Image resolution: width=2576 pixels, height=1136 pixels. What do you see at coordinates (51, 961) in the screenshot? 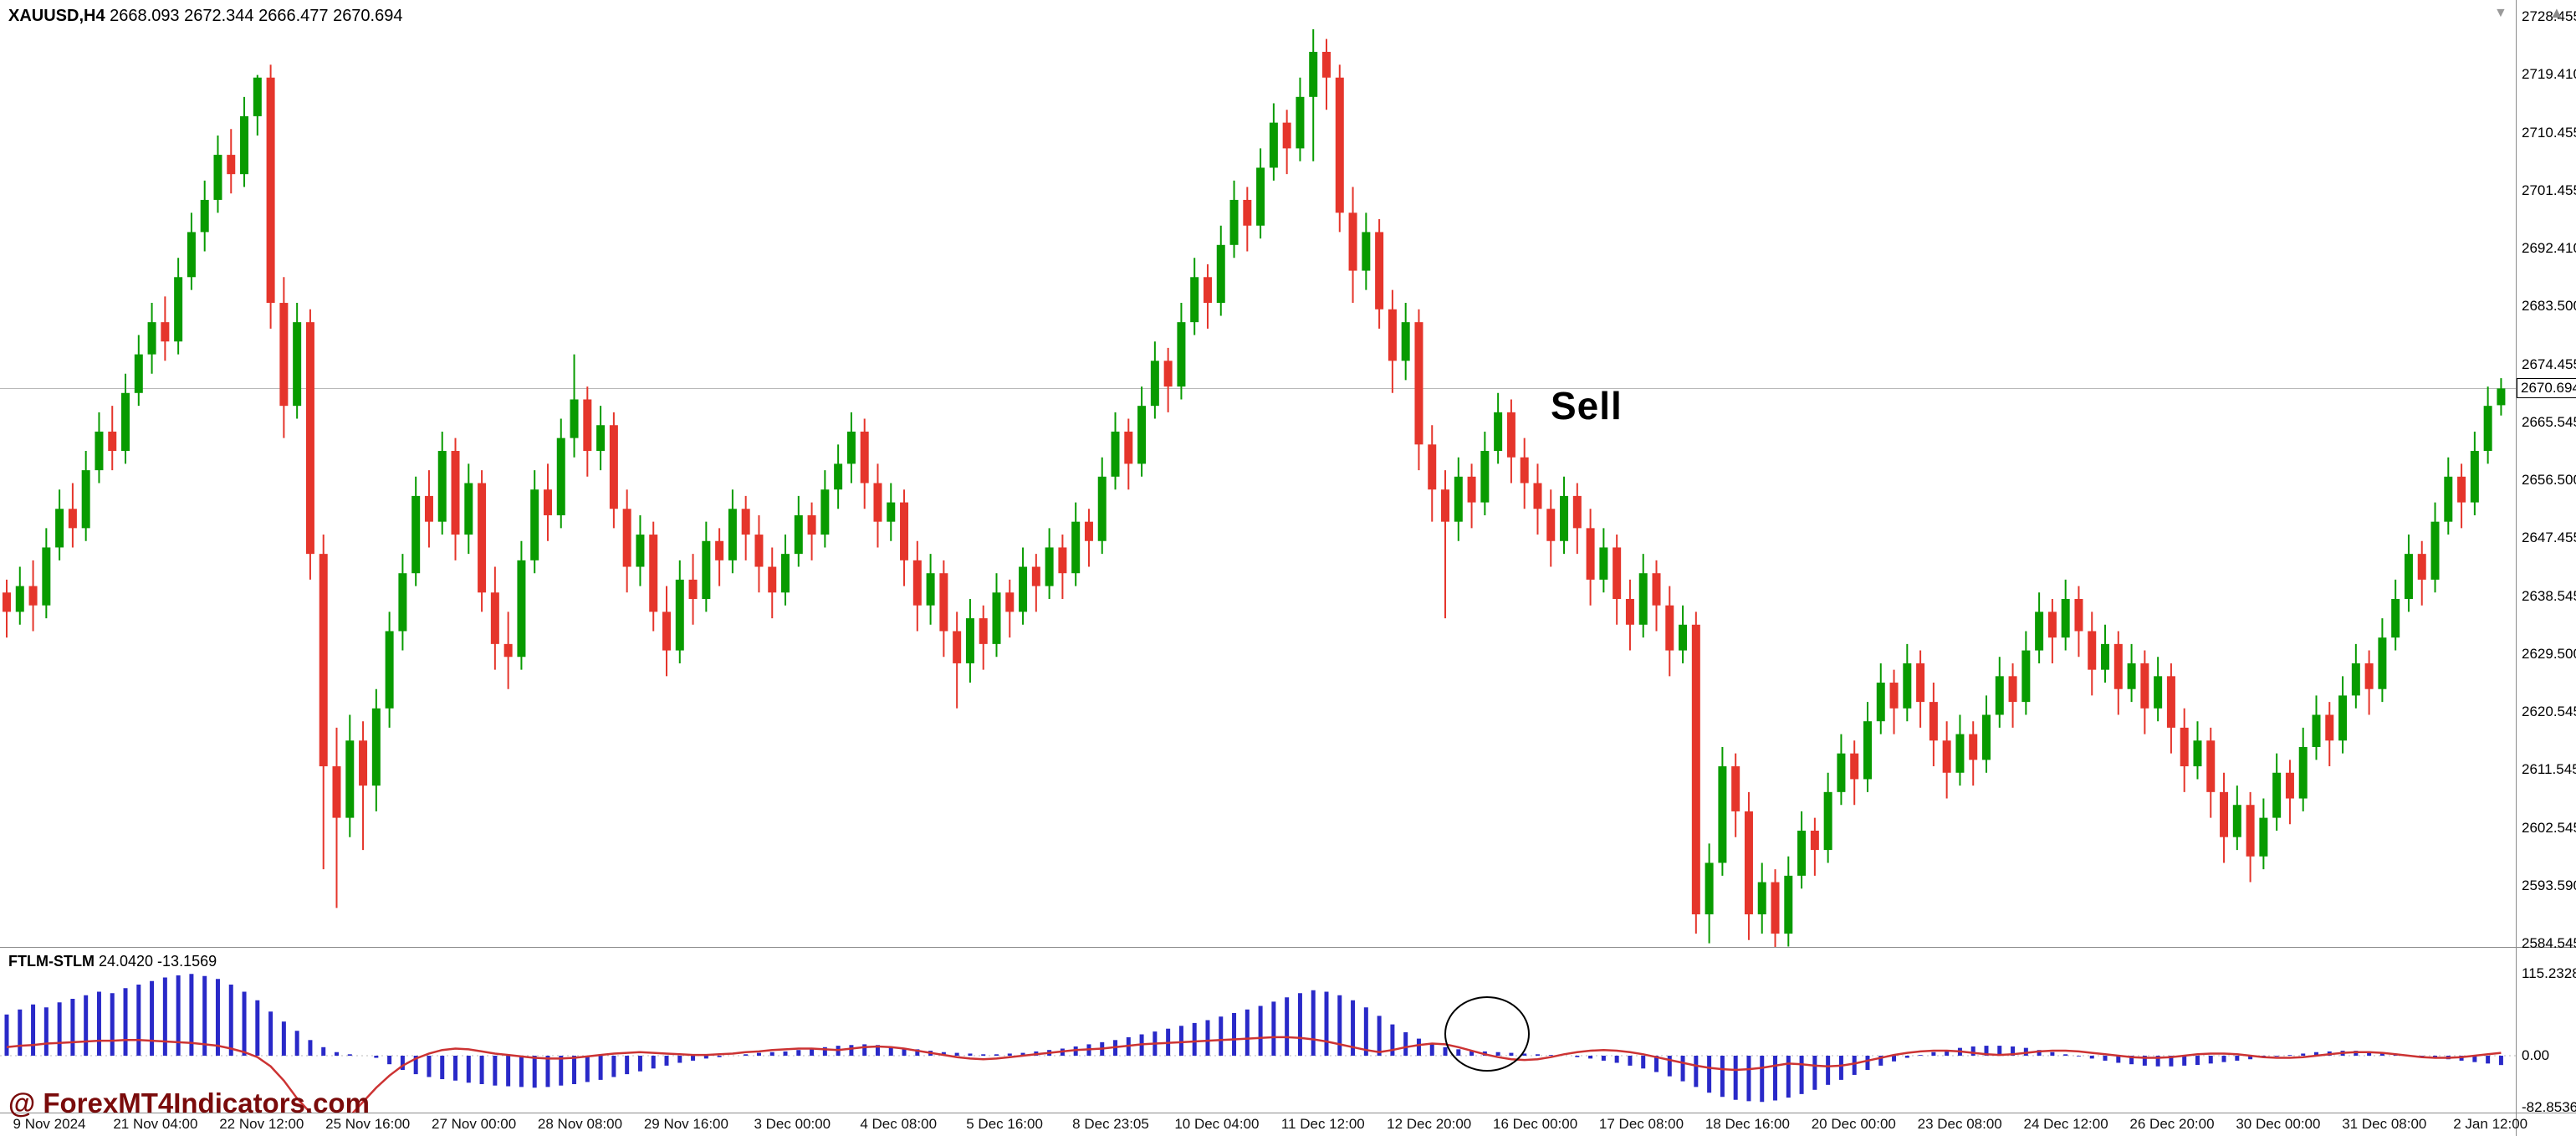
I see `indicator-name-label: FTLM-STLM` at bounding box center [51, 961].